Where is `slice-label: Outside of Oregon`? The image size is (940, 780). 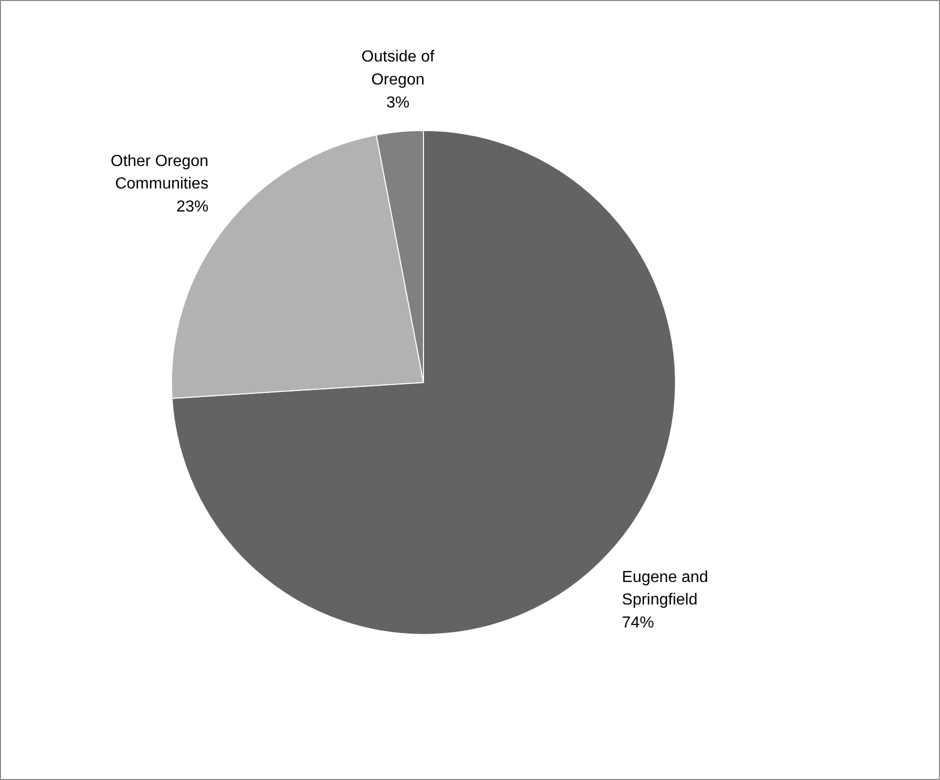 slice-label: Outside of Oregon is located at coordinates (398, 68).